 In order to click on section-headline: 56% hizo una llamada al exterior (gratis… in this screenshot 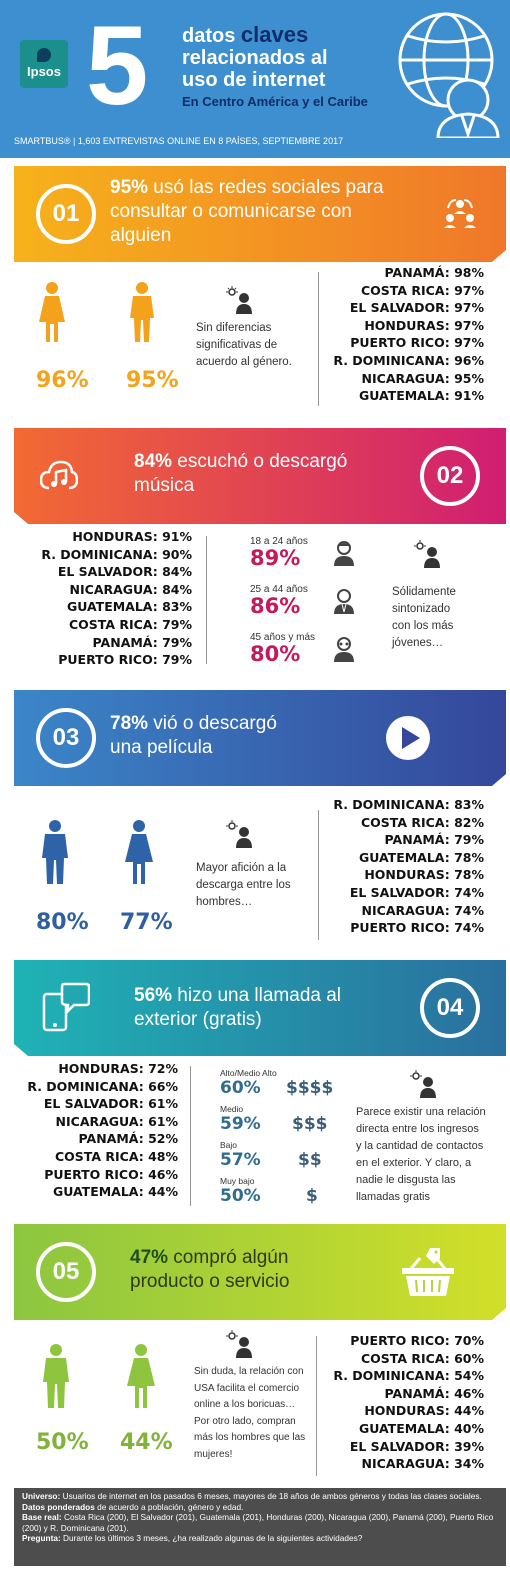, I will do `click(238, 1007)`.